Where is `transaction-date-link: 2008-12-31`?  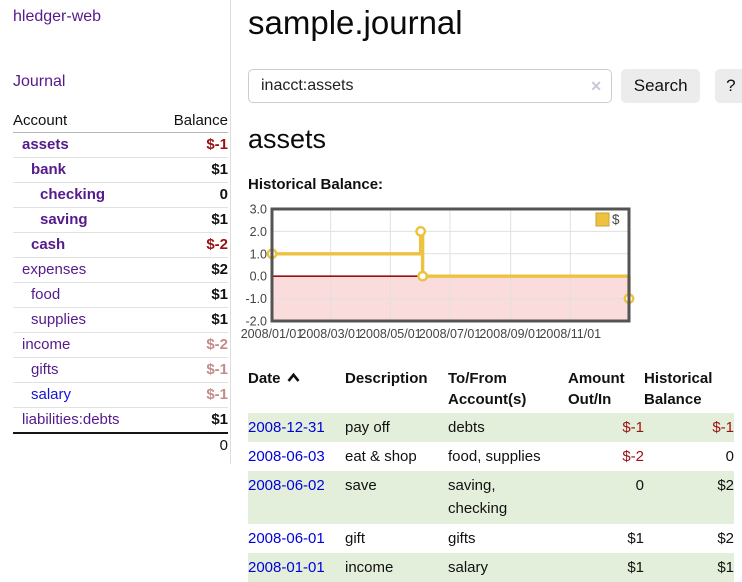
transaction-date-link: 2008-12-31 is located at coordinates (286, 427).